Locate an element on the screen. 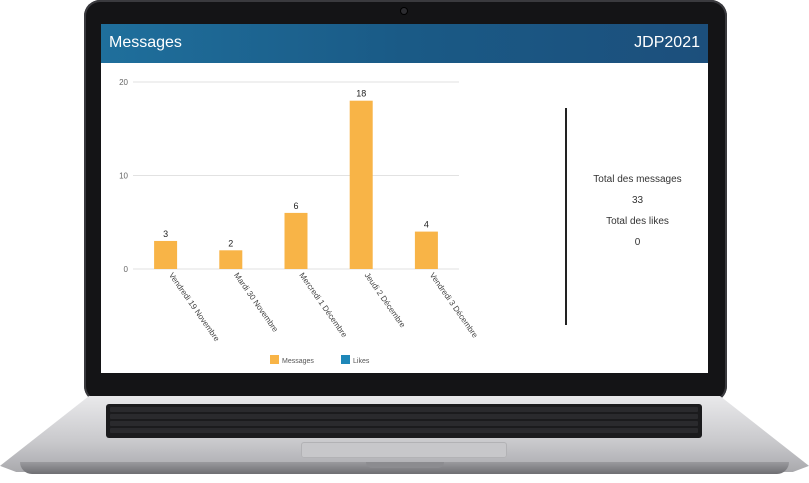 This screenshot has width=809, height=483. stats-divider is located at coordinates (566, 216).